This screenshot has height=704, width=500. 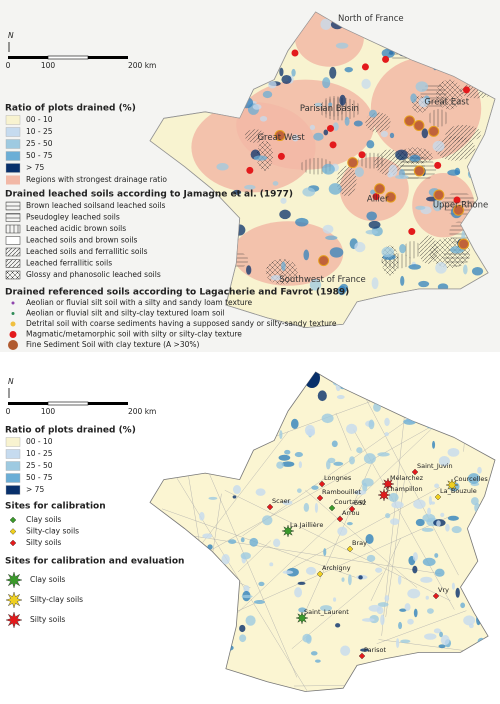 I want to click on site-label: Parisot, so click(x=375, y=650).